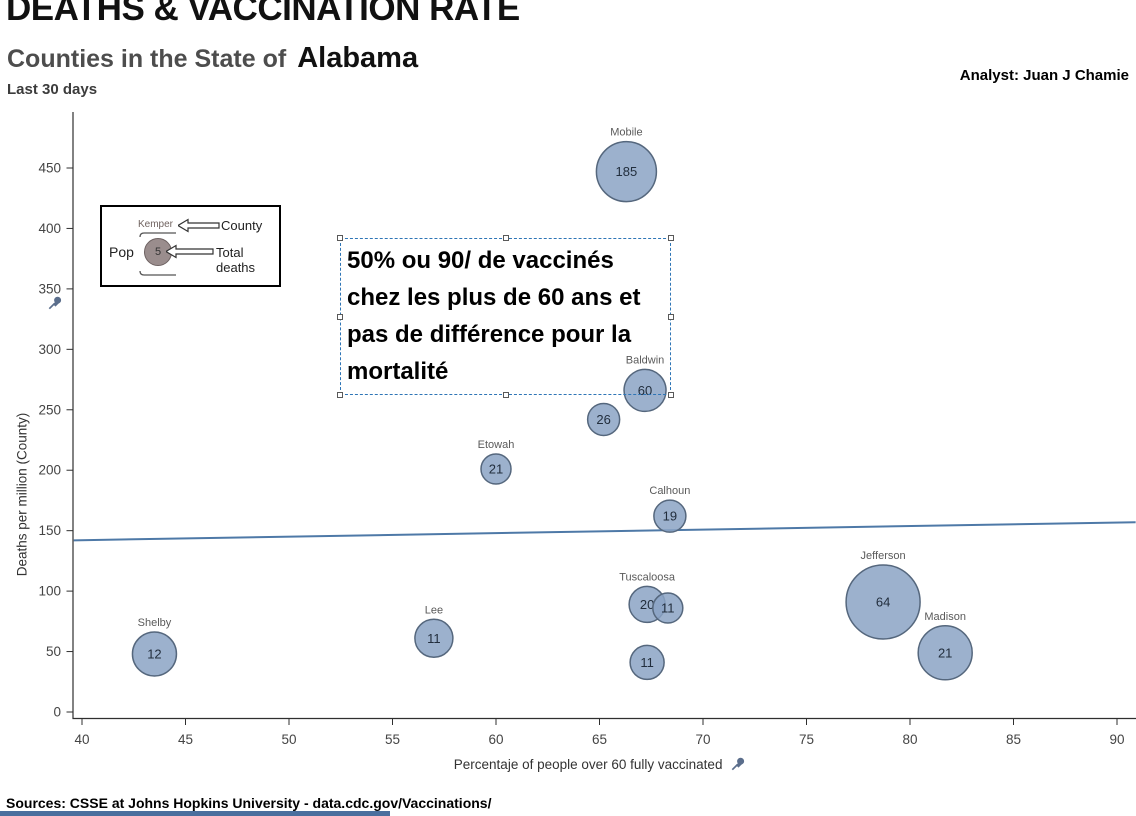 The image size is (1136, 816). What do you see at coordinates (909, 739) in the screenshot?
I see `x-tick-label: 80` at bounding box center [909, 739].